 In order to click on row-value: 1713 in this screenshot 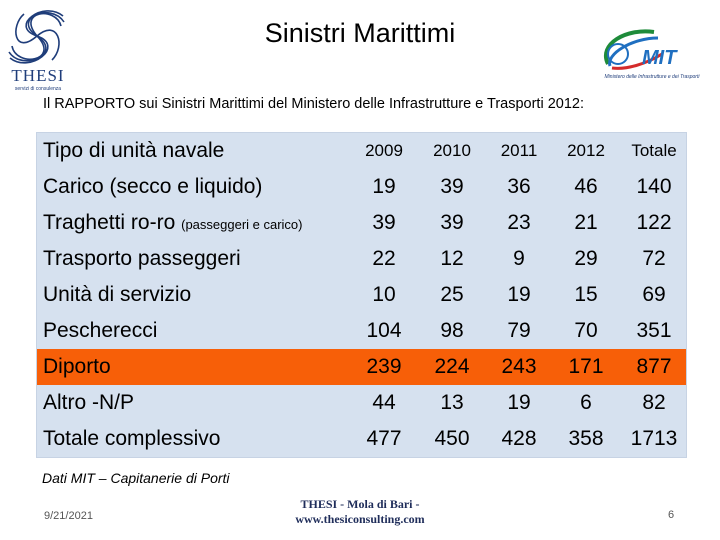, I will do `click(654, 438)`.